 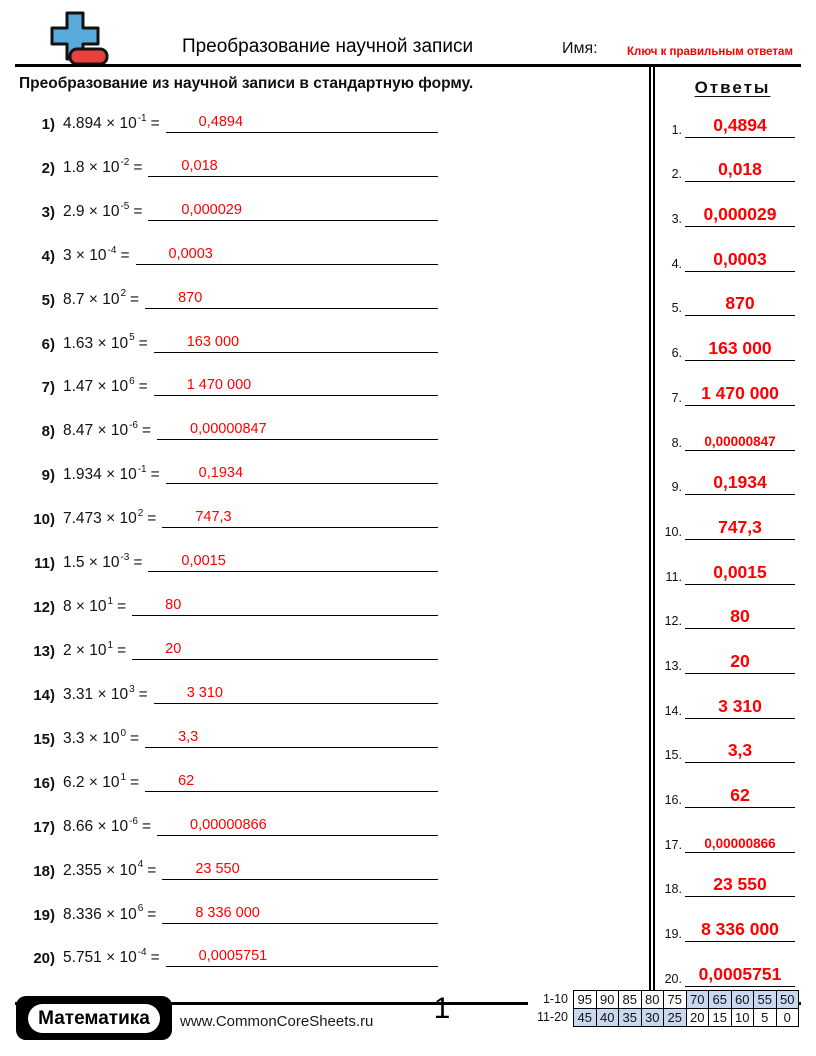 I want to click on score-cell: 25, so click(x=675, y=1017).